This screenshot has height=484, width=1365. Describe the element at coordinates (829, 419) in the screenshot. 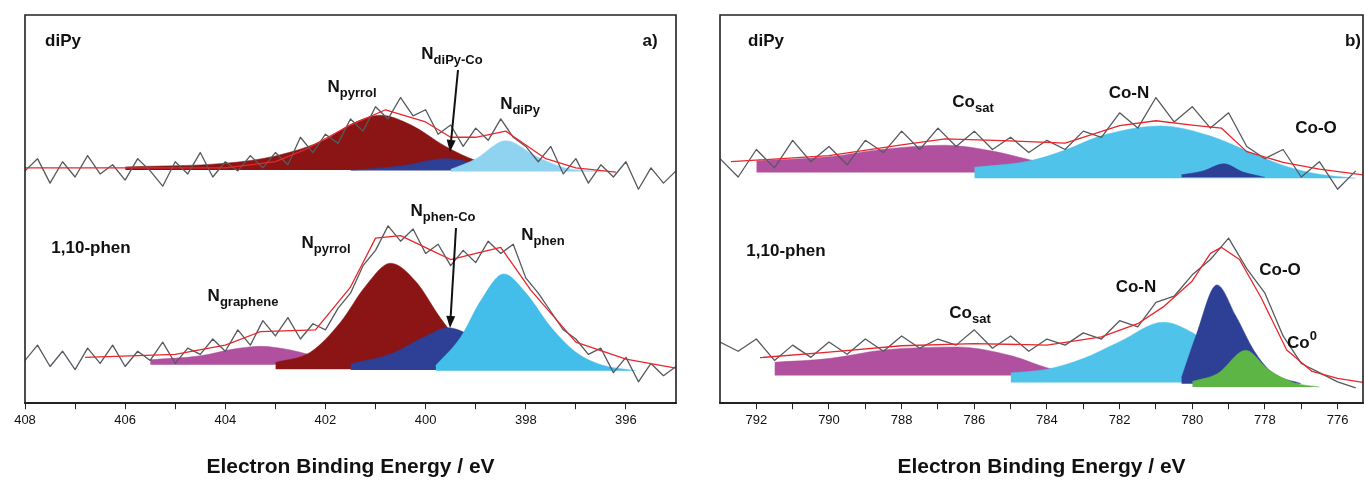

I see `x-tick-label: 790` at that location.